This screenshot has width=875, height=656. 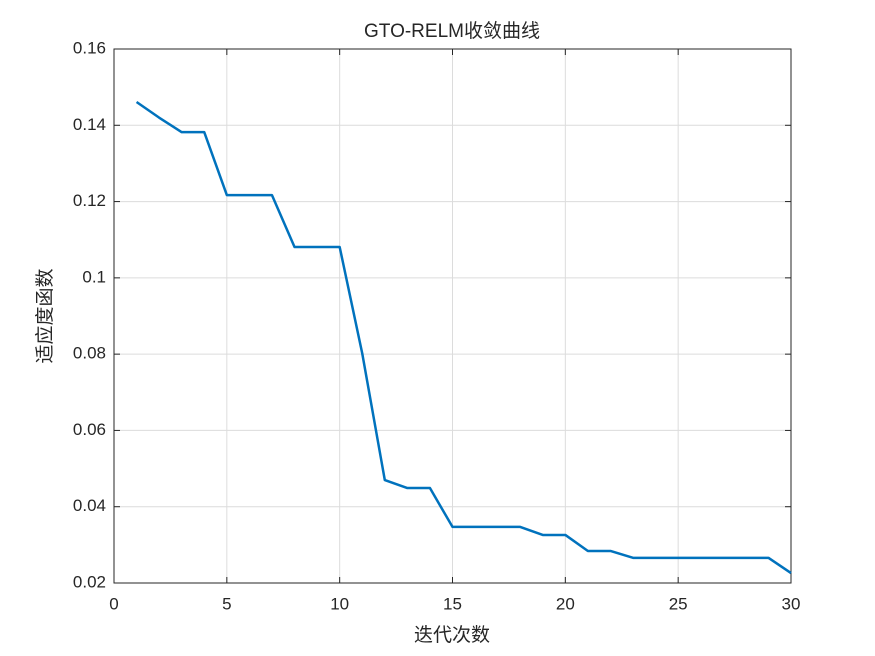 What do you see at coordinates (94, 276) in the screenshot?
I see `y-tick-label: 0.1` at bounding box center [94, 276].